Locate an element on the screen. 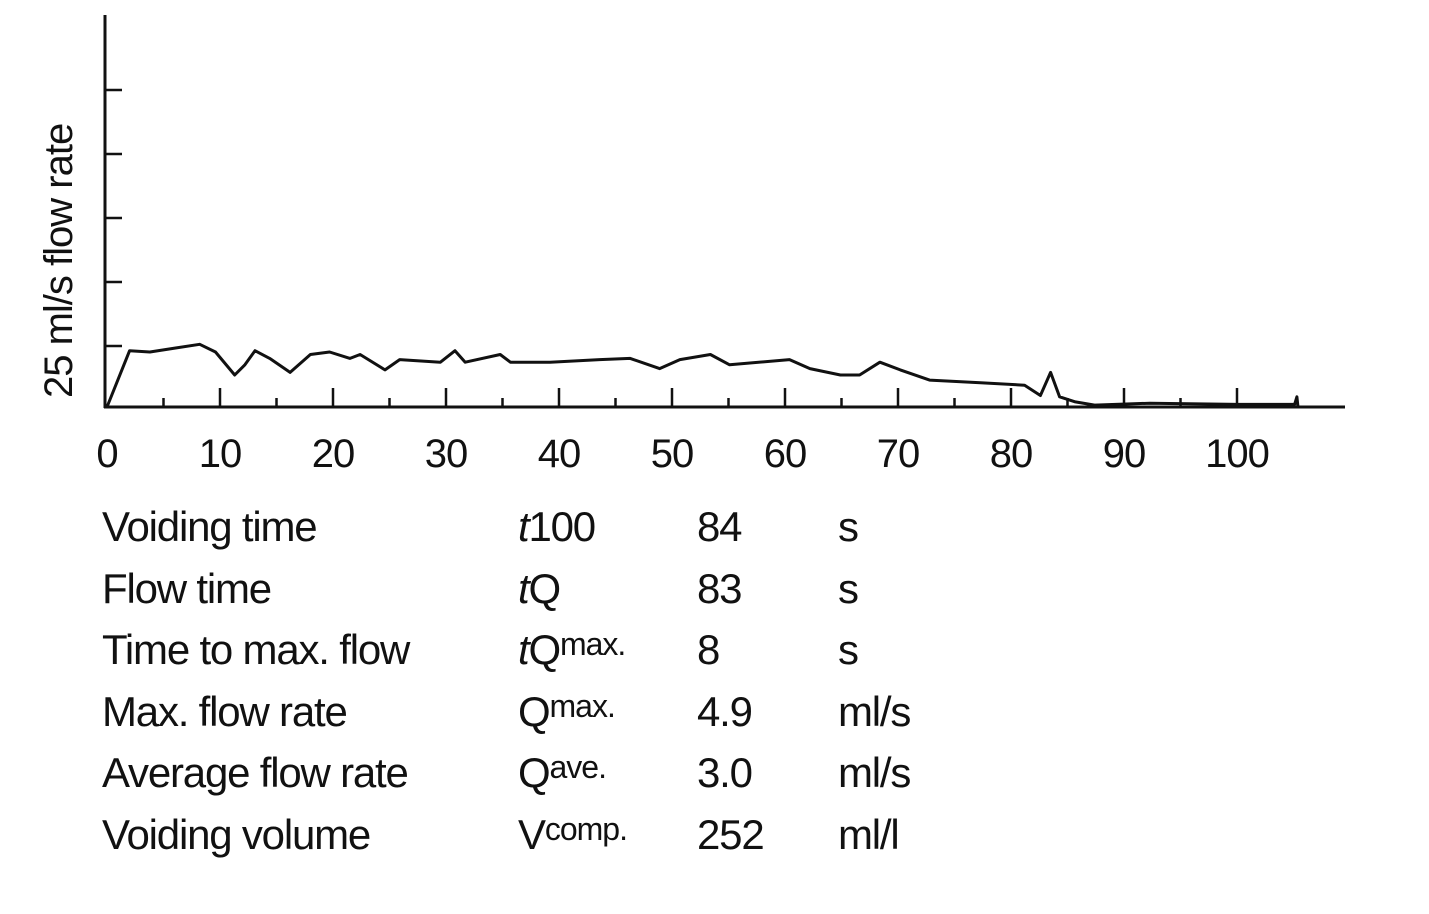 The image size is (1429, 914). parameter-label: Voiding time is located at coordinates (210, 526).